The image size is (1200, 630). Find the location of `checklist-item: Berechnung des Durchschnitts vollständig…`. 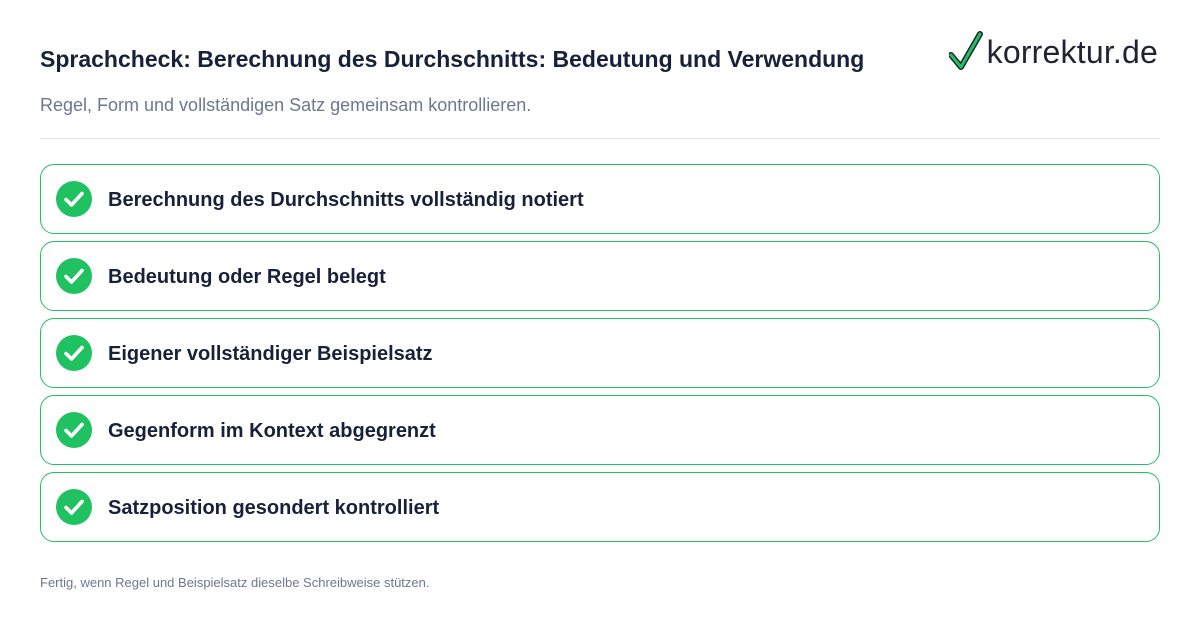

checklist-item: Berechnung des Durchschnitts vollständig… is located at coordinates (600, 199).